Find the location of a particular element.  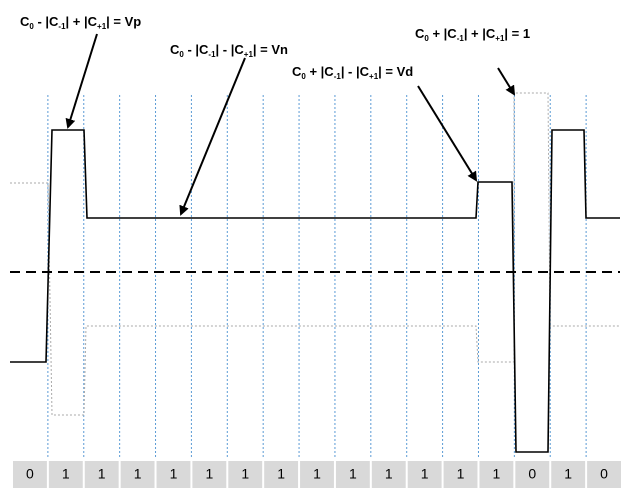

annotation: C0 + |C-1| - |C+1| = Vd is located at coordinates (352, 72).